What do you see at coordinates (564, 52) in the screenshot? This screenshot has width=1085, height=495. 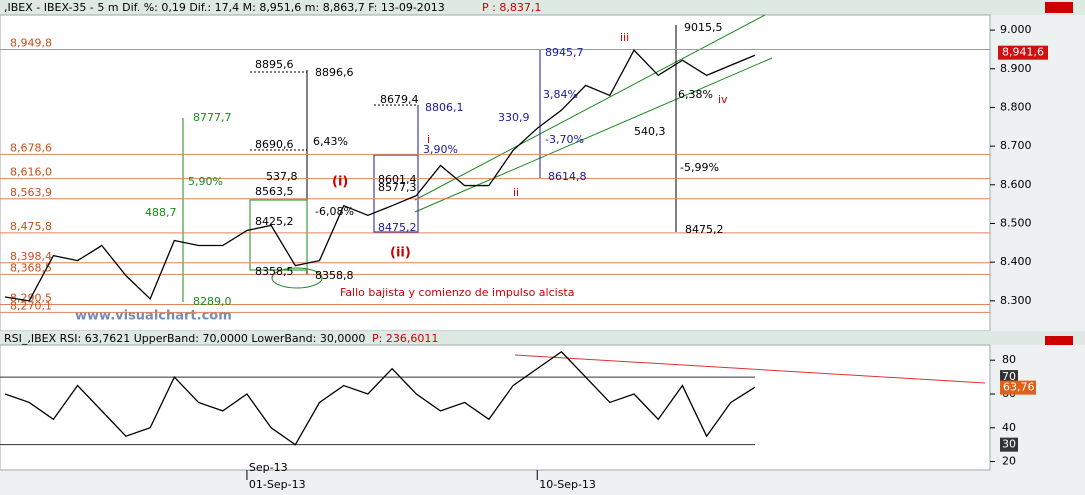 I see `annotation: 8945,7` at bounding box center [564, 52].